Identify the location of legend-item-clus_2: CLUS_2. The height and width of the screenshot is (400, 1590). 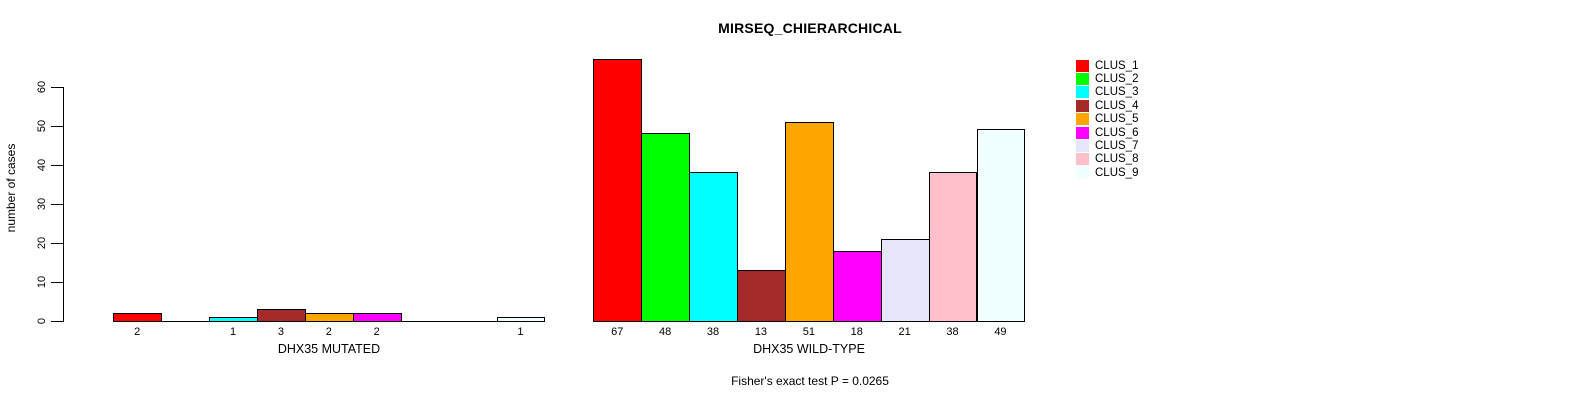
(1107, 79).